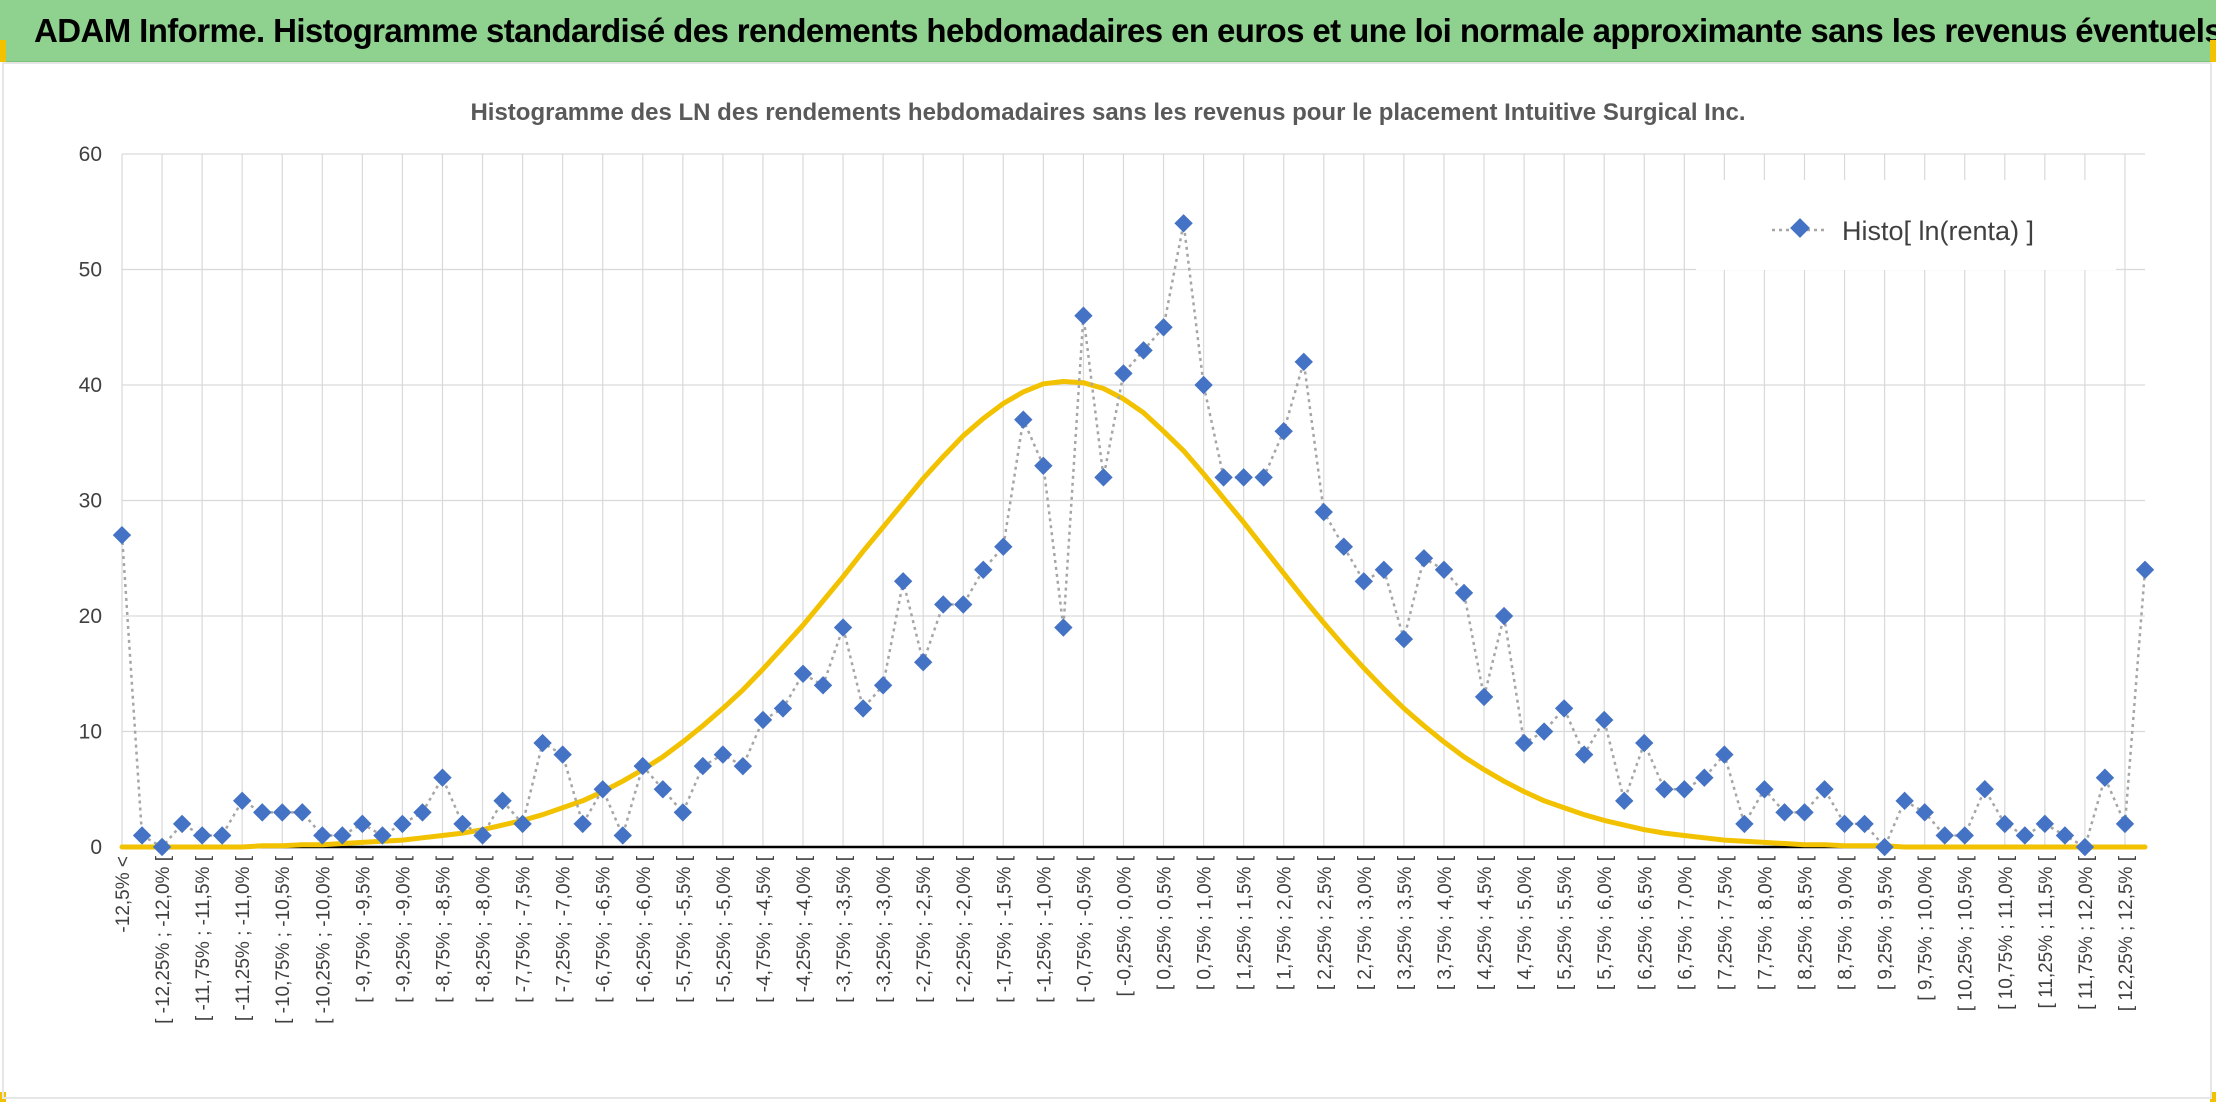 The width and height of the screenshot is (2216, 1102). Describe the element at coordinates (323, 939) in the screenshot. I see `x-tick-label: [ -10,25% ; -10,0% [` at that location.